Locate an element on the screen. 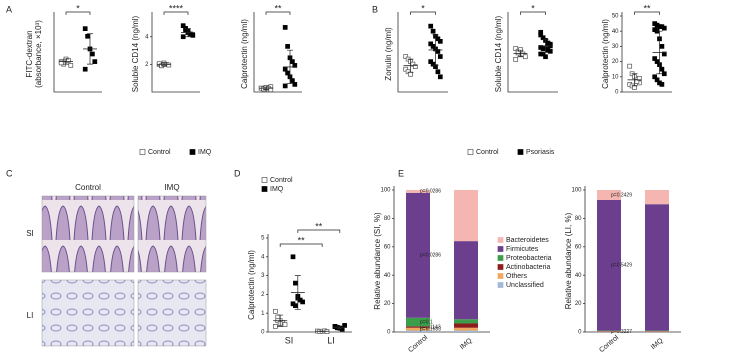  x-tick-label: IMQ is located at coordinates (657, 344).